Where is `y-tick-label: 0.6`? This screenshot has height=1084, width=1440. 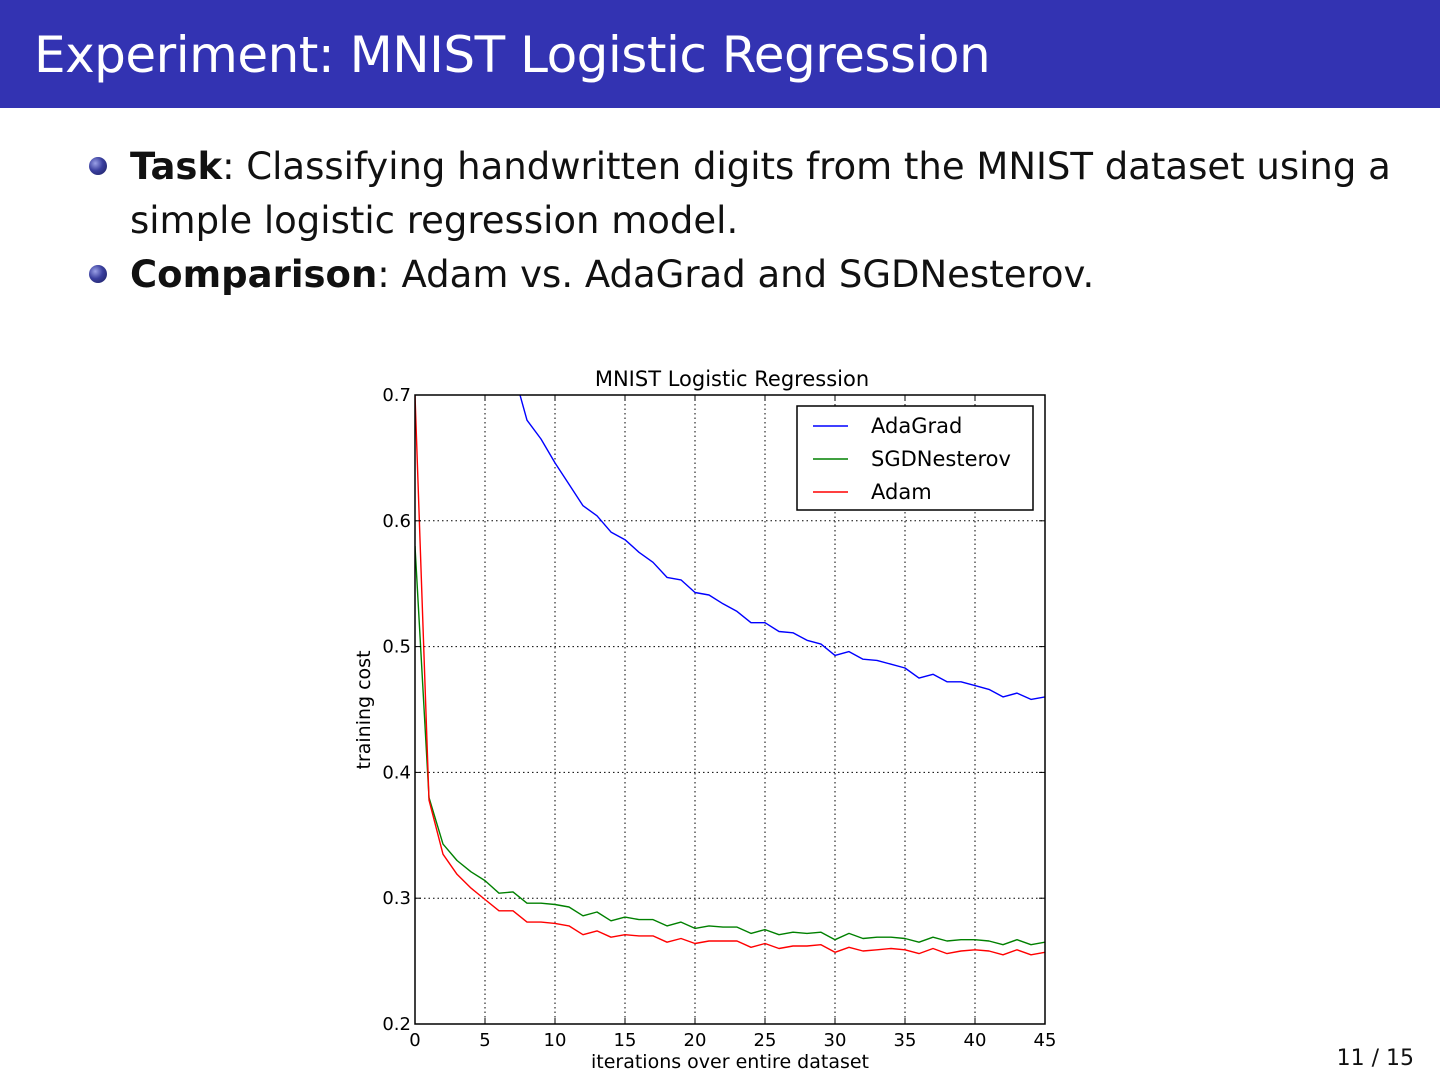 y-tick-label: 0.6 is located at coordinates (396, 521).